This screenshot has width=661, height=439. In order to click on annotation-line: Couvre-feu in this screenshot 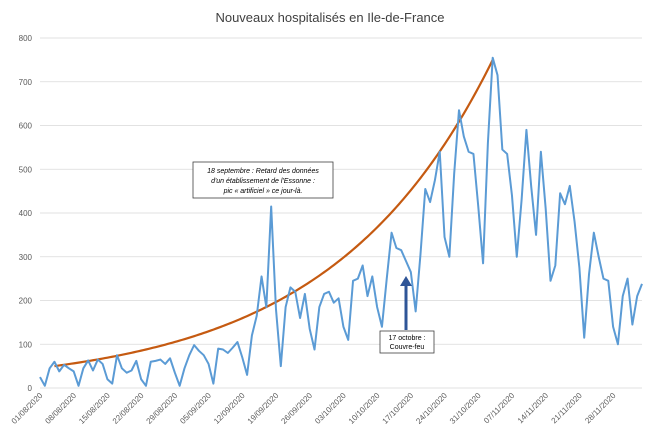, I will do `click(407, 347)`.